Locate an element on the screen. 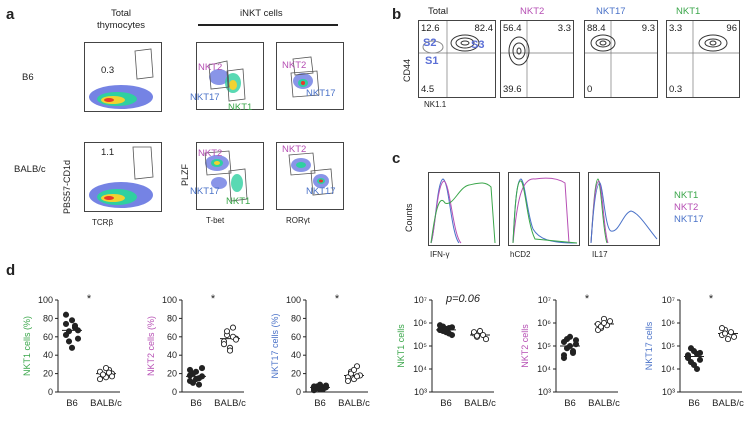 The image size is (751, 425). legend-nkt2: NKT2 is located at coordinates (686, 207).